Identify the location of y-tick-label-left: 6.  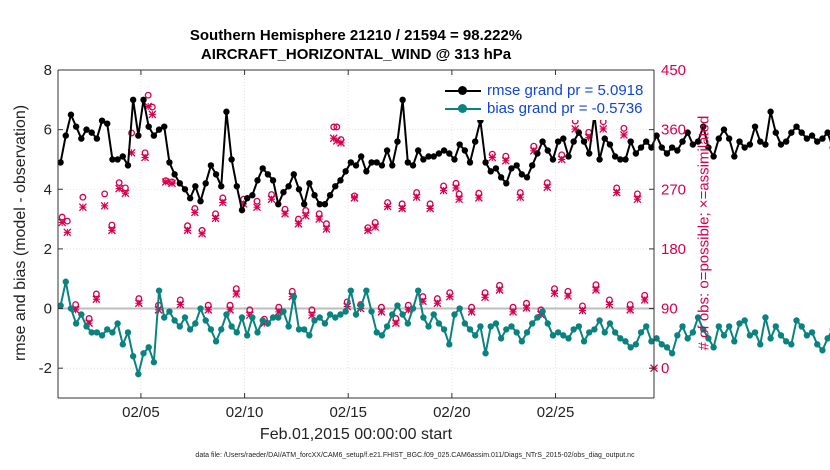
(48, 130).